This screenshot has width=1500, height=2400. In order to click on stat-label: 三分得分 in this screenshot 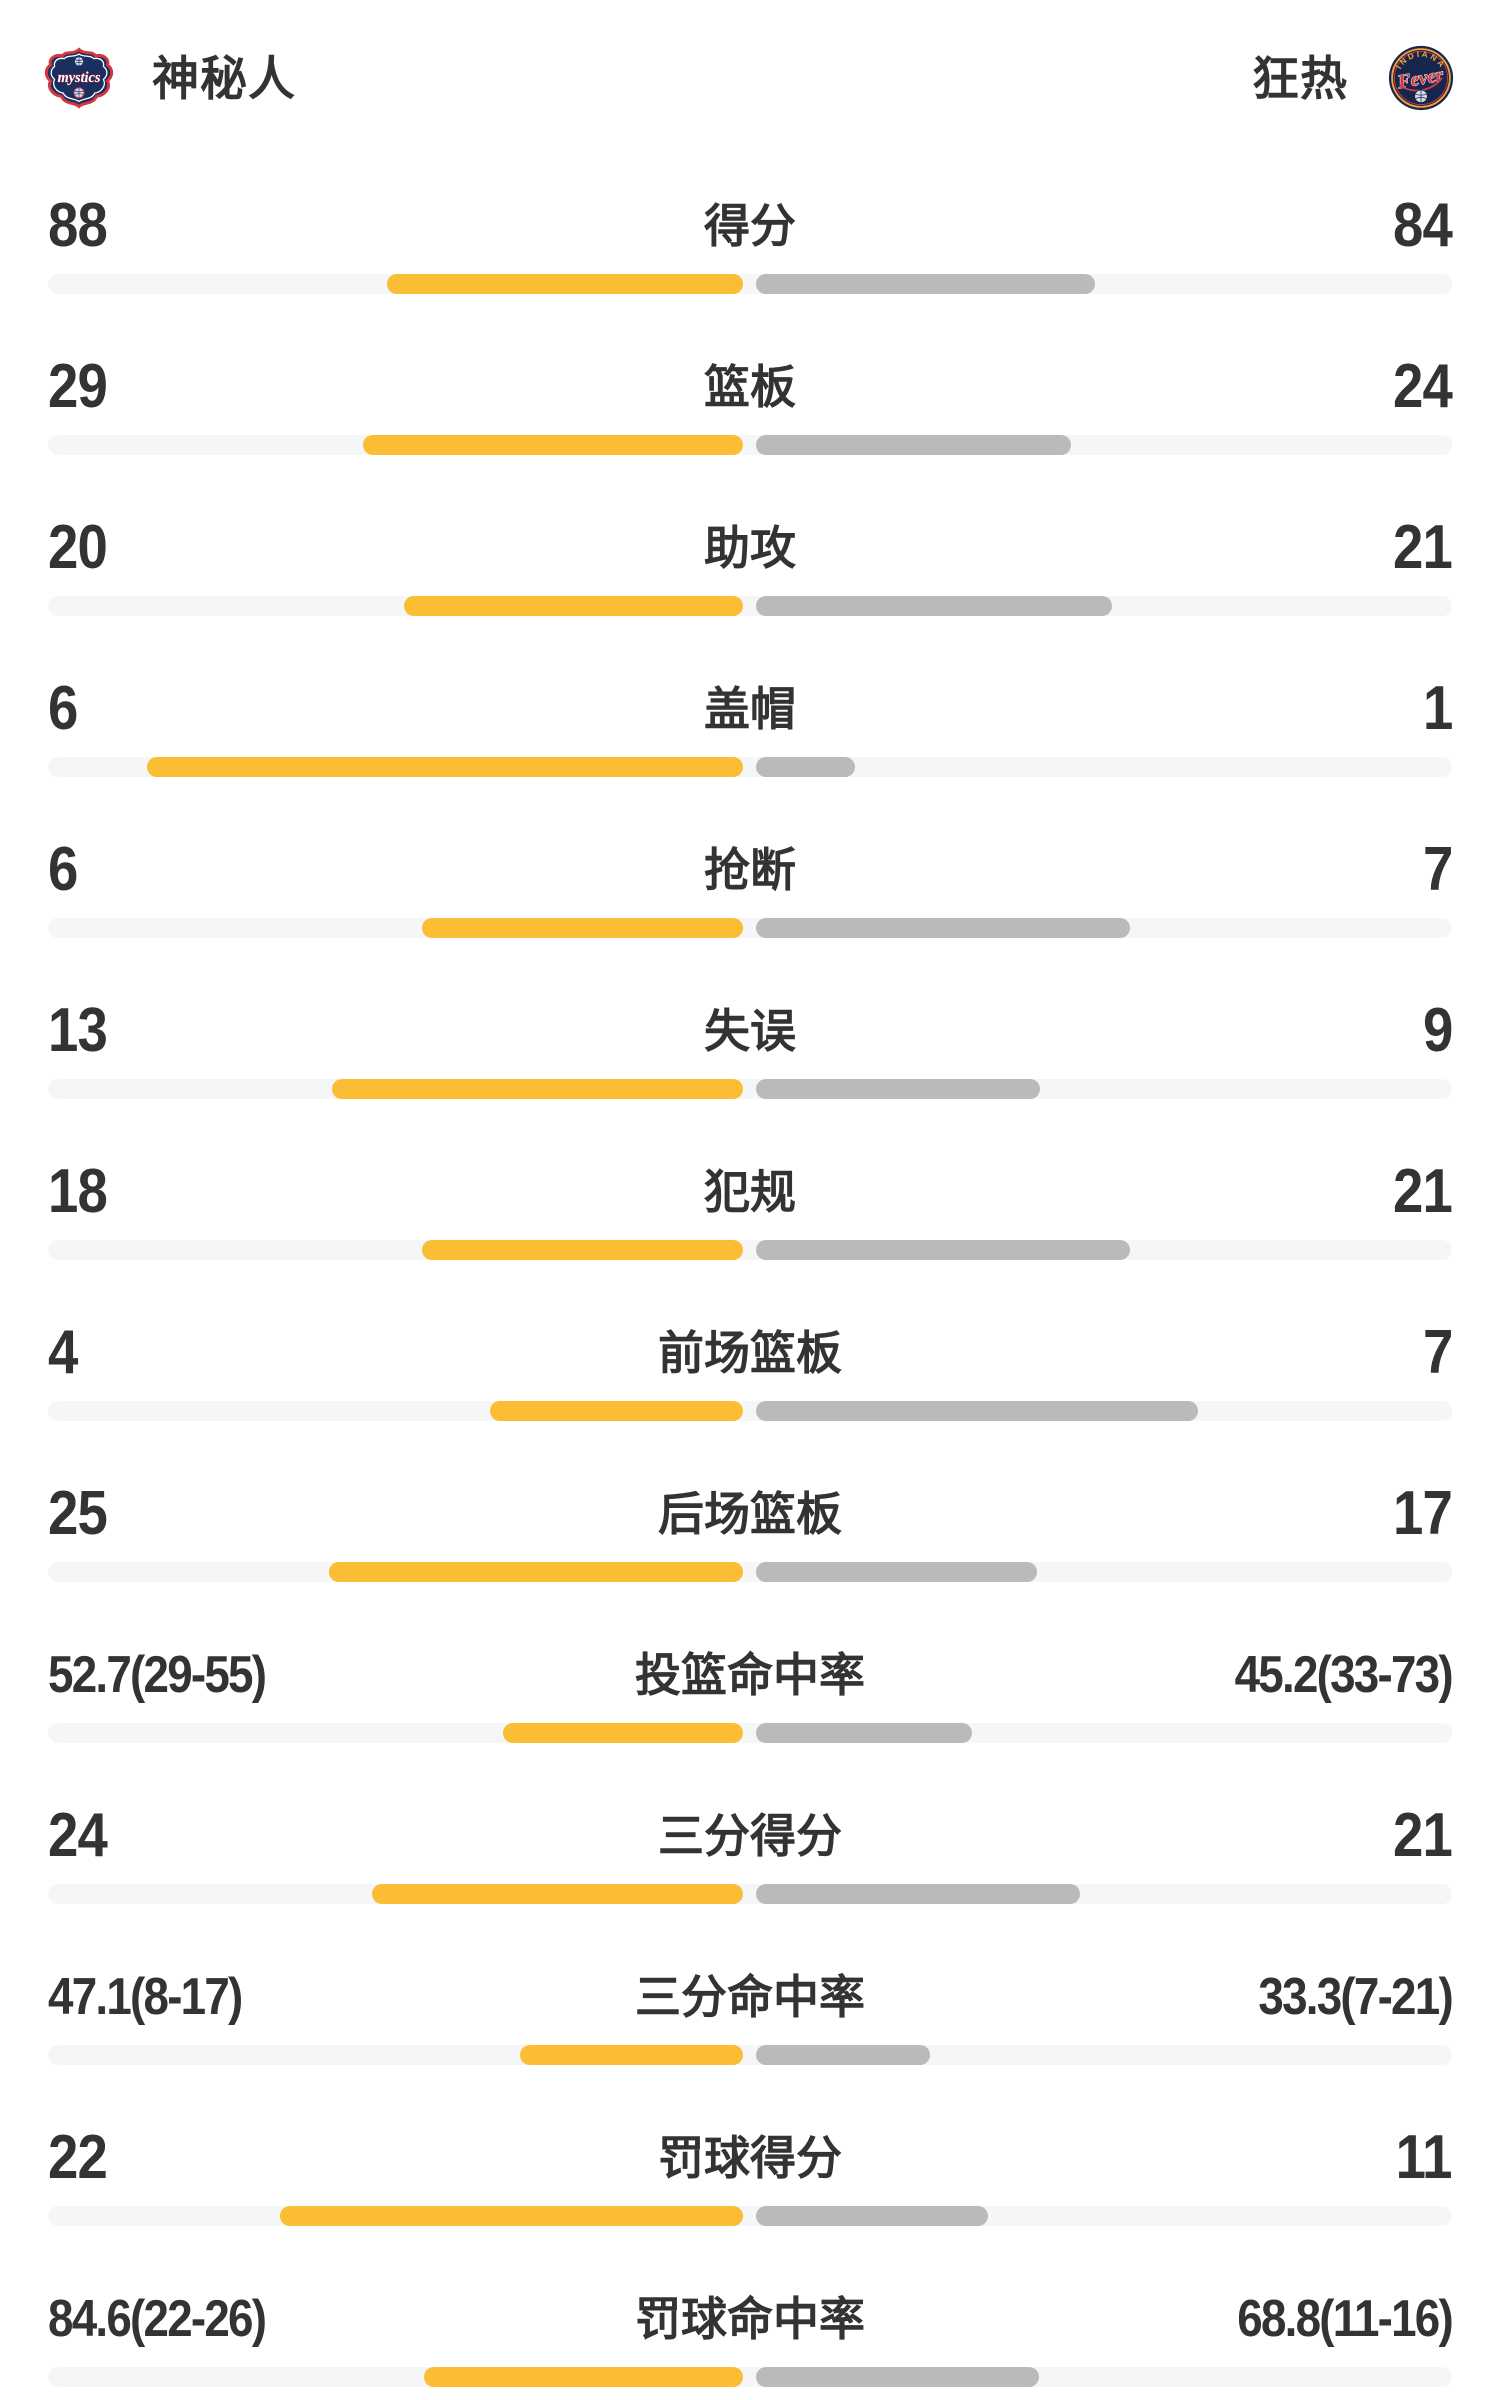, I will do `click(750, 1836)`.